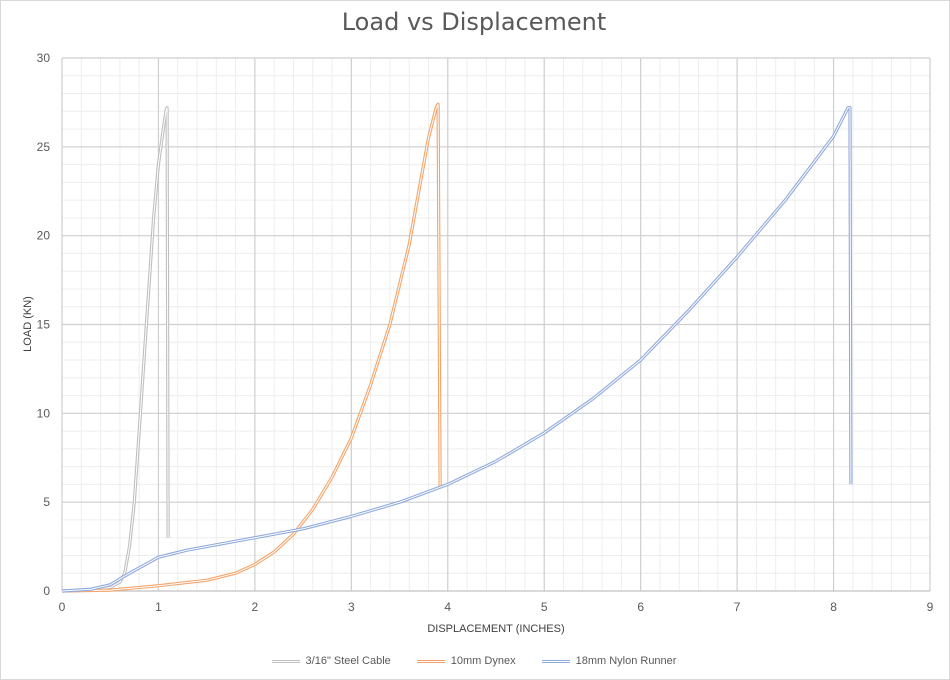 The width and height of the screenshot is (950, 680). I want to click on y-tick-label: 30, so click(44, 58).